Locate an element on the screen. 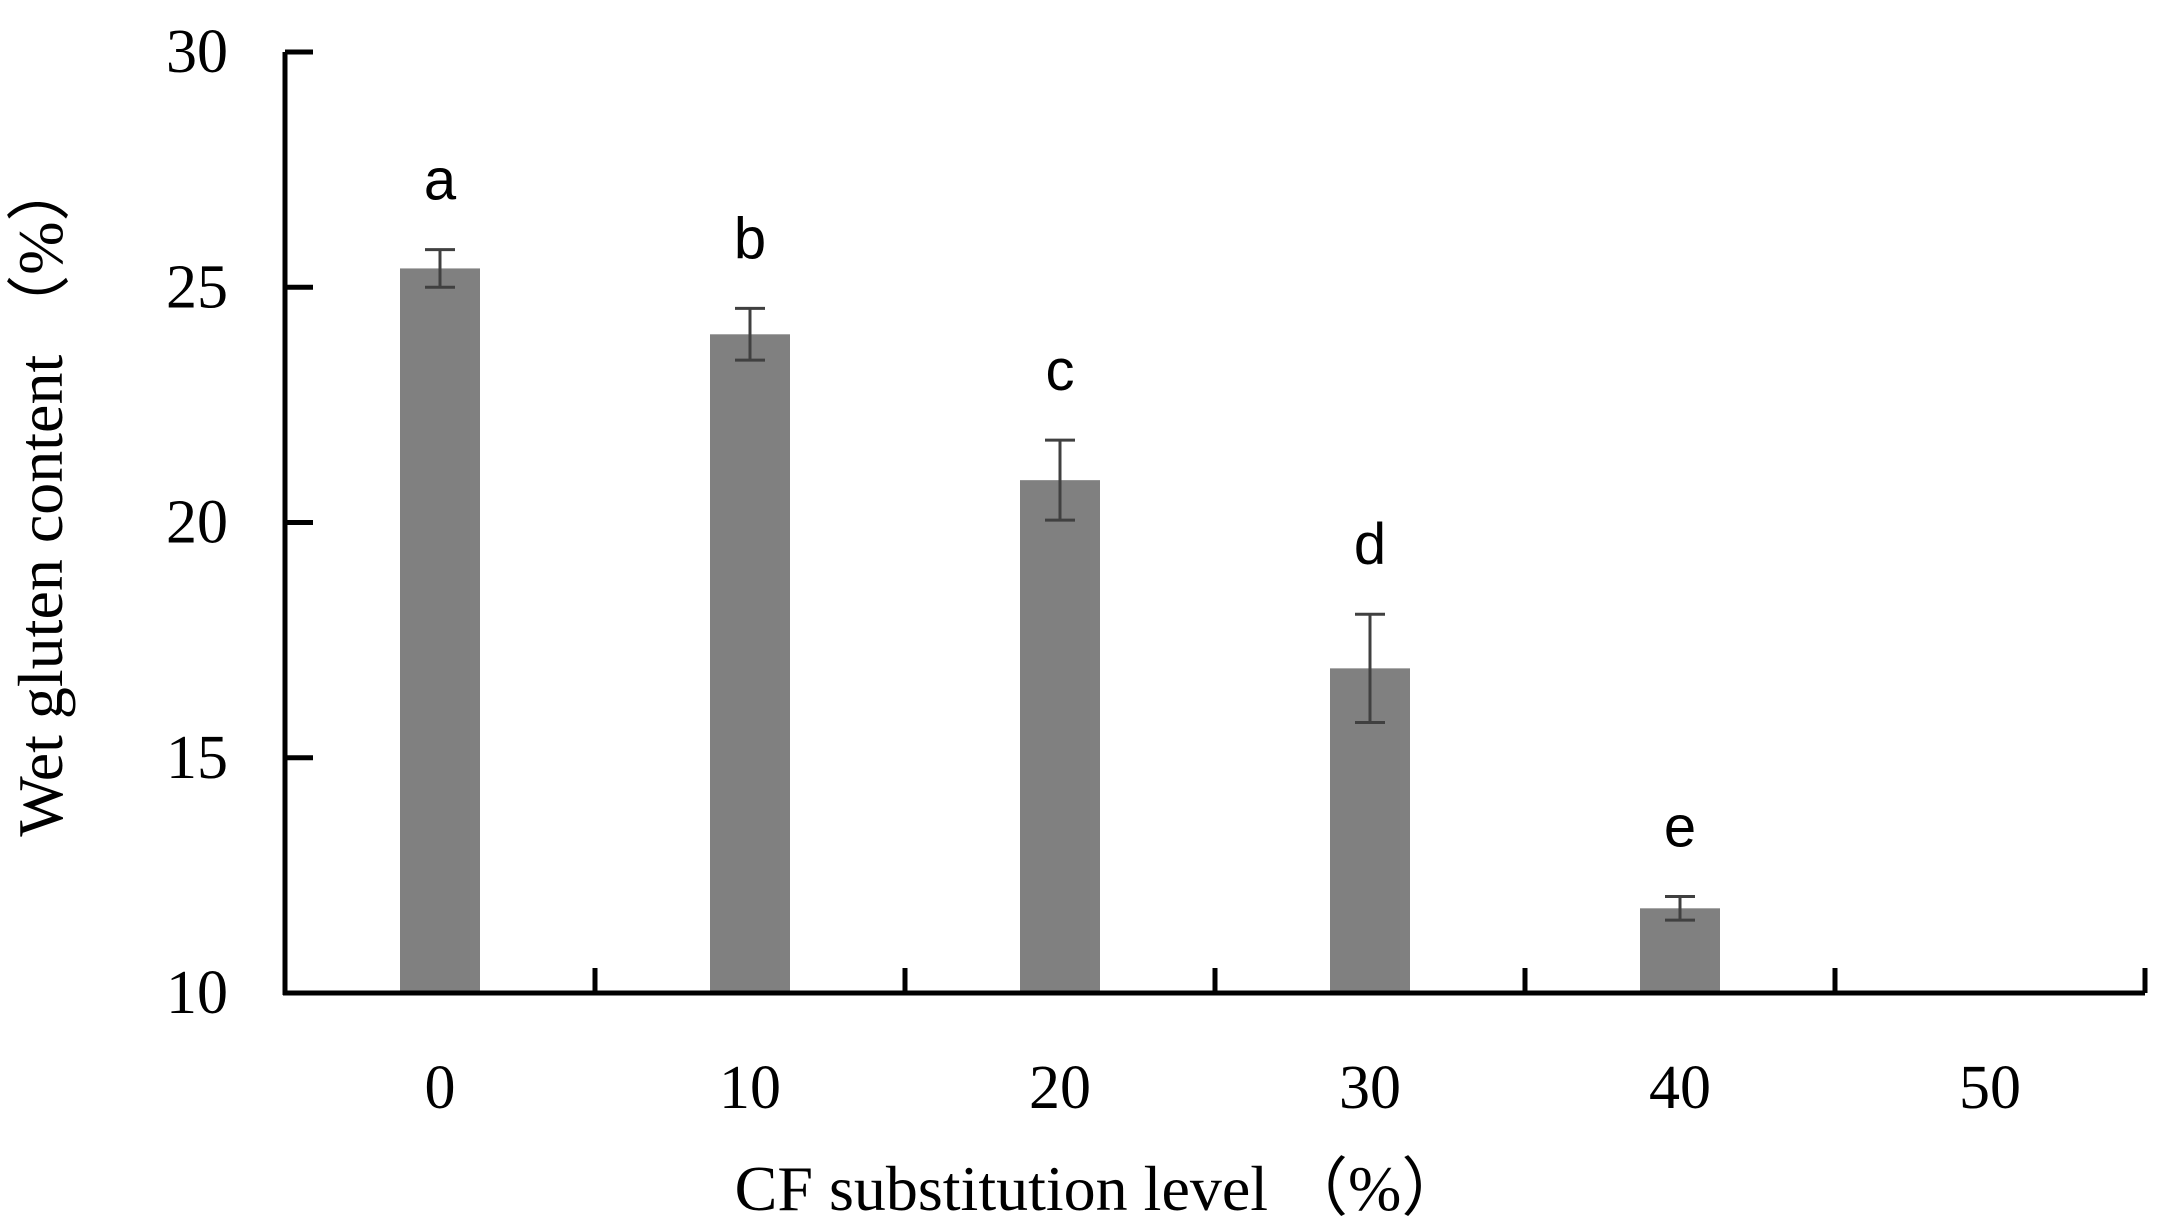 The image size is (2158, 1229). y-tick-label-25: 25 is located at coordinates (197, 287).